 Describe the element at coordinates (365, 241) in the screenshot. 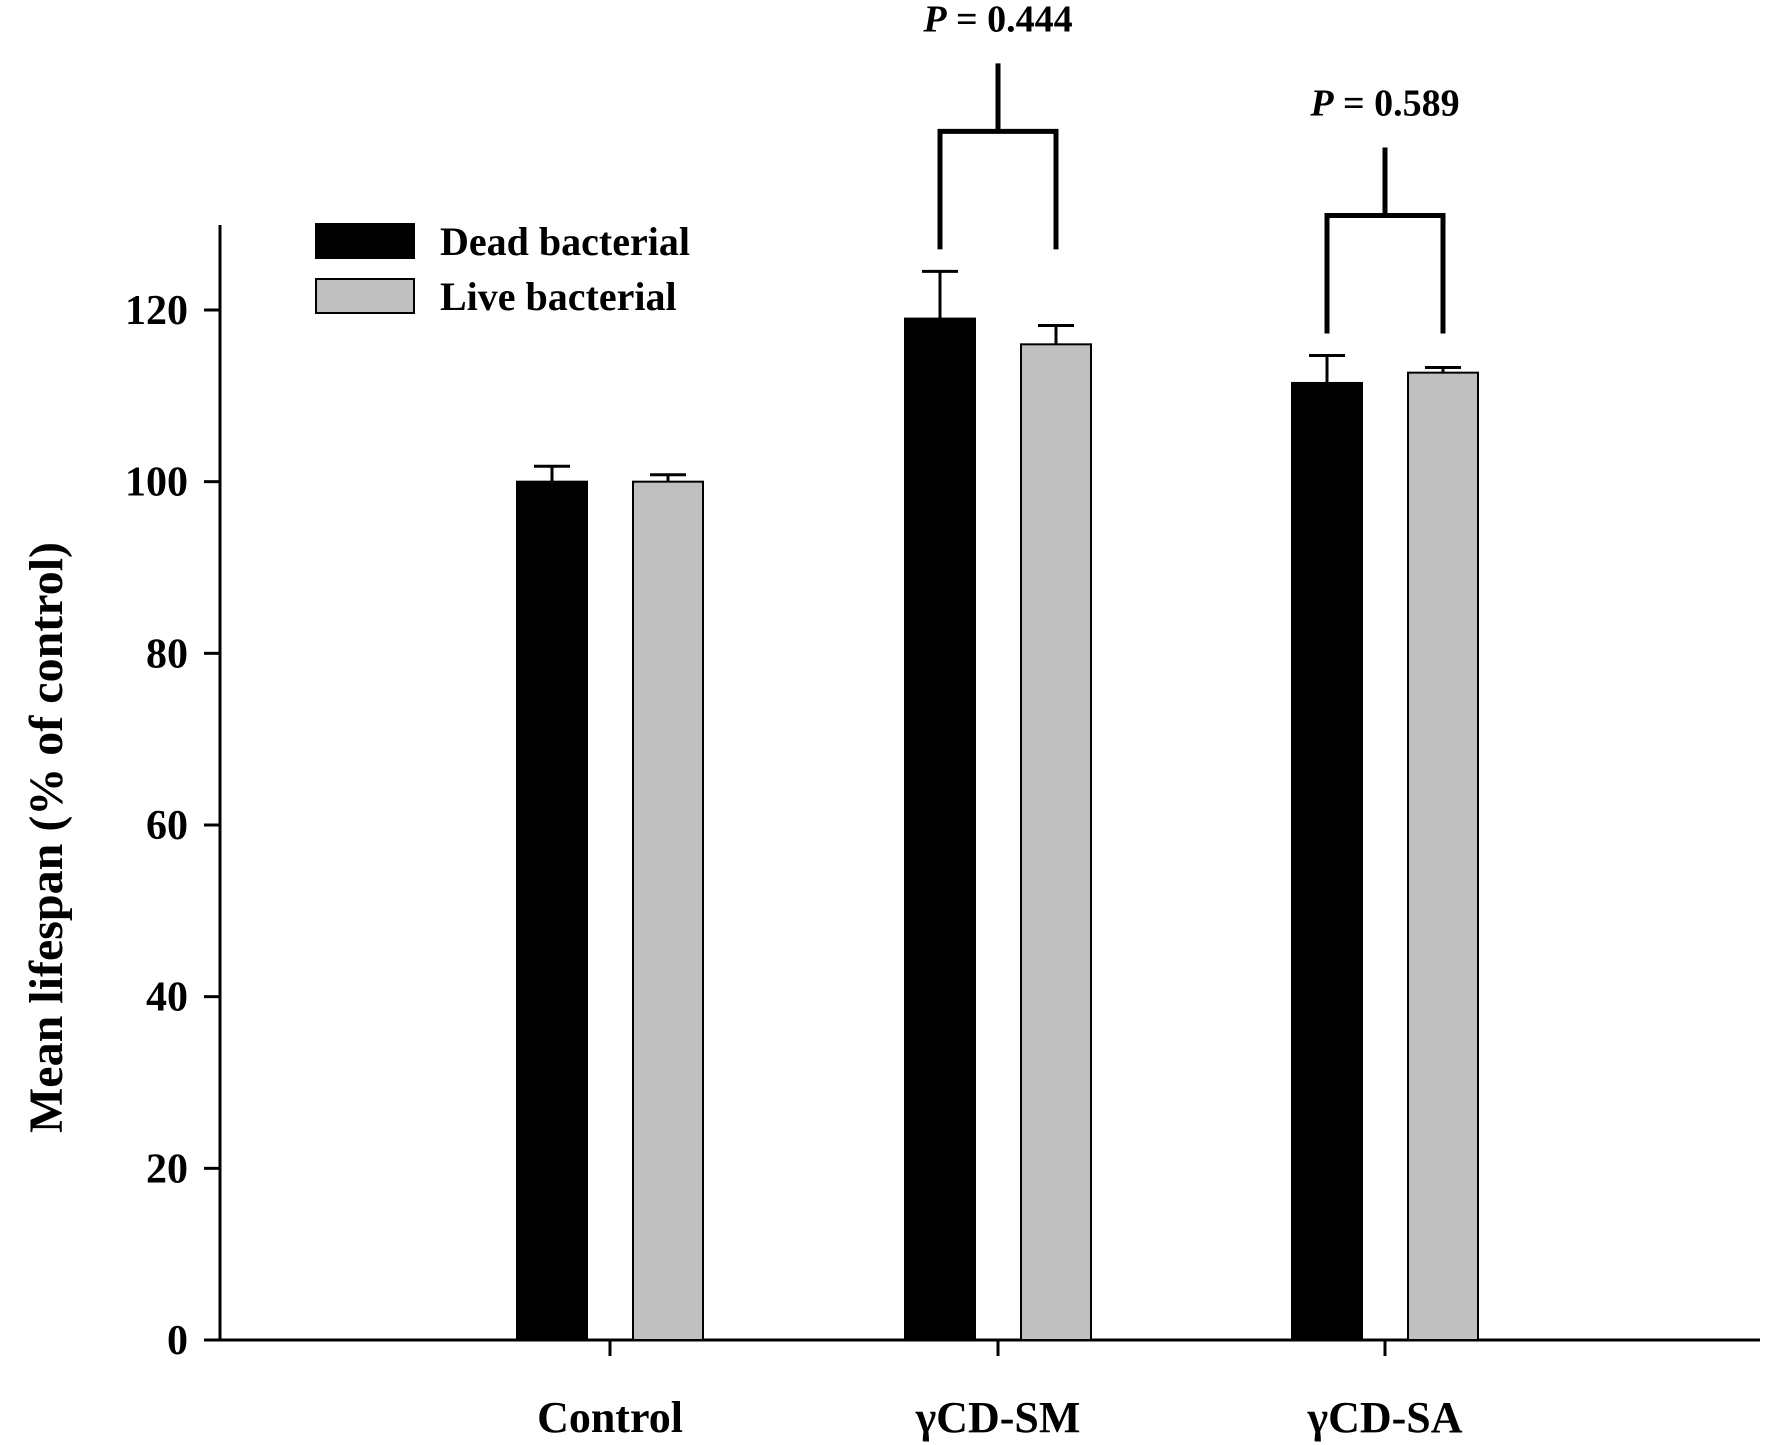

I see `legend-swatch-dead-bacterial` at that location.